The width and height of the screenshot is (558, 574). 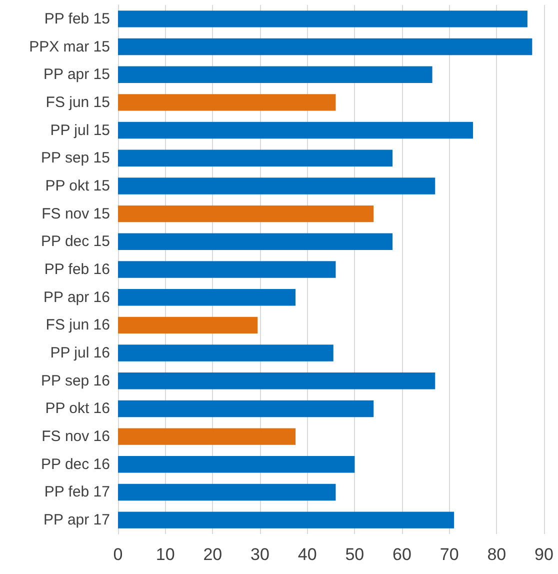 What do you see at coordinates (75, 158) in the screenshot?
I see `y-tick-label: PP sep 15` at bounding box center [75, 158].